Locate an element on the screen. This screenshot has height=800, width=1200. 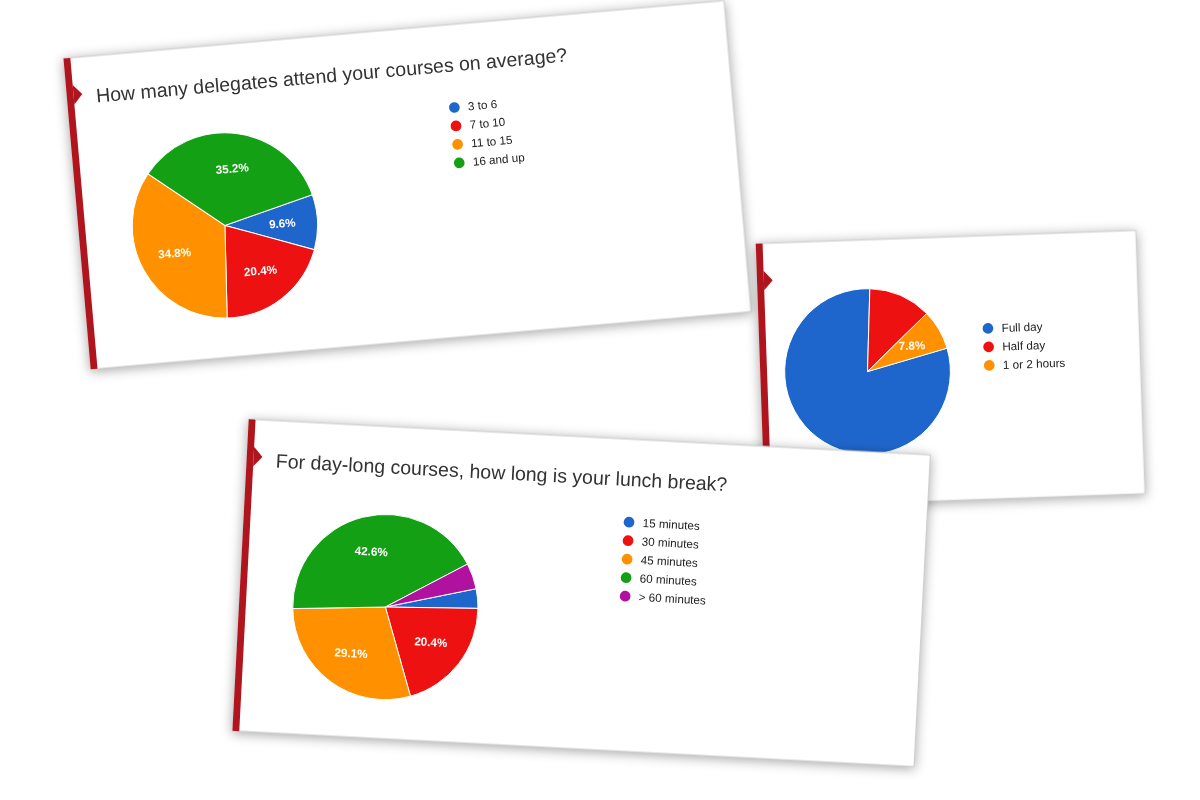
data-label: 9.6% is located at coordinates (282, 223).